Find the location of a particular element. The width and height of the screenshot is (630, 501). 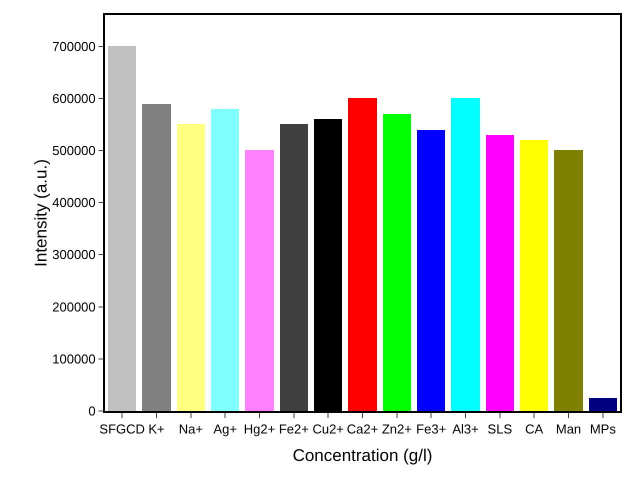

x-tick-label: Fe3+ is located at coordinates (431, 428).